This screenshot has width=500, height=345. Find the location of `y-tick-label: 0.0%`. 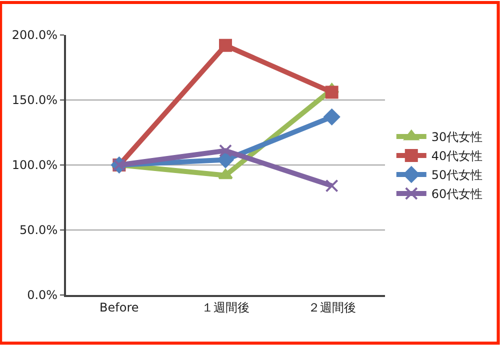

y-tick-label: 0.0% is located at coordinates (42, 295).